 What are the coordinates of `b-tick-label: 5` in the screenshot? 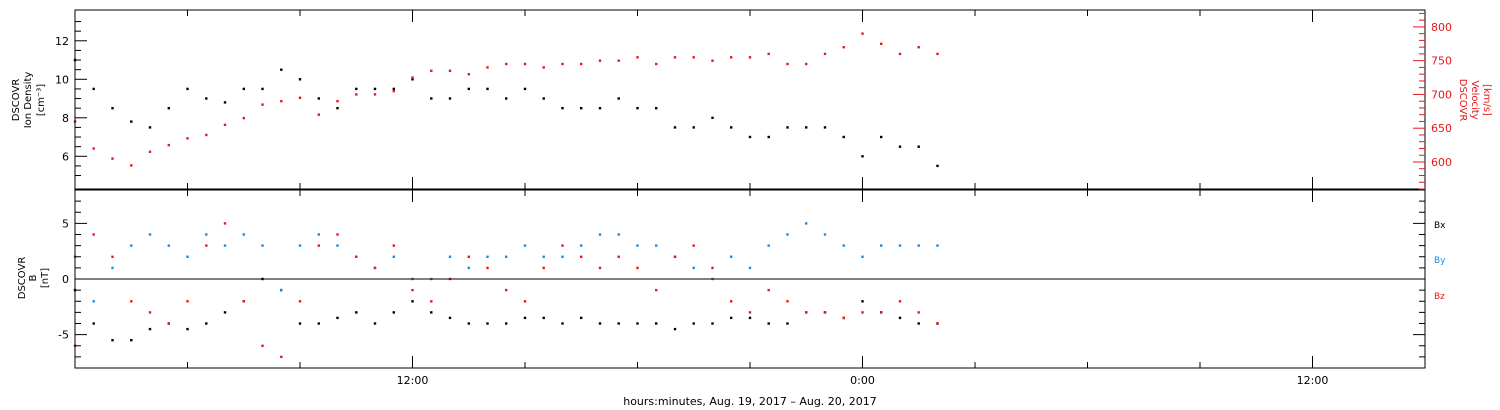 It's located at (65, 223).